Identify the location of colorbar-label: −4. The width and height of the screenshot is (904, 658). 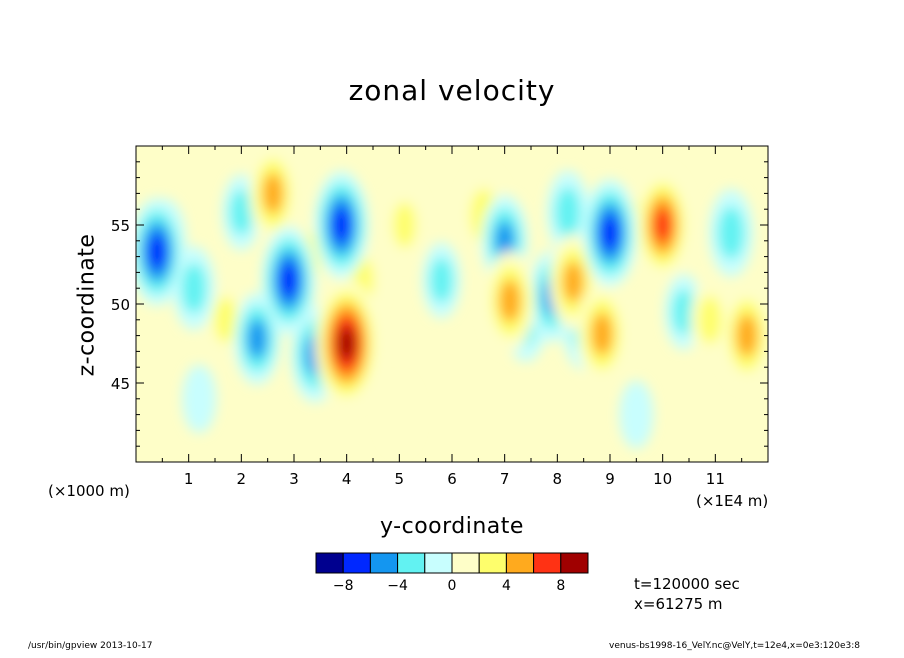
(397, 586).